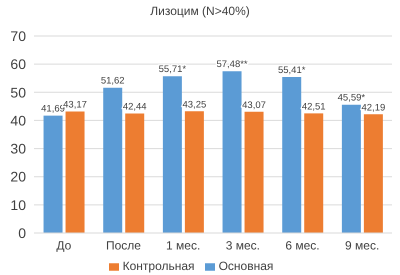 The width and height of the screenshot is (400, 275). I want to click on x-tick-label: 3 мес., so click(243, 245).